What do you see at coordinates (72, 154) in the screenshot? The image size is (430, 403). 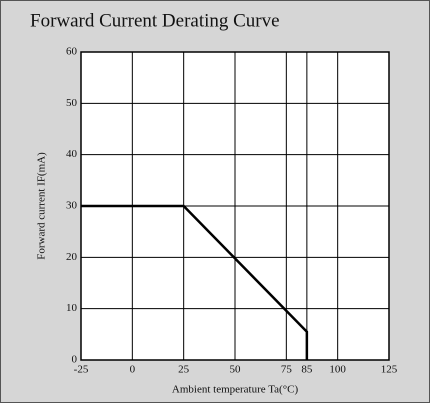 I see `y-tick-label: 40` at bounding box center [72, 154].